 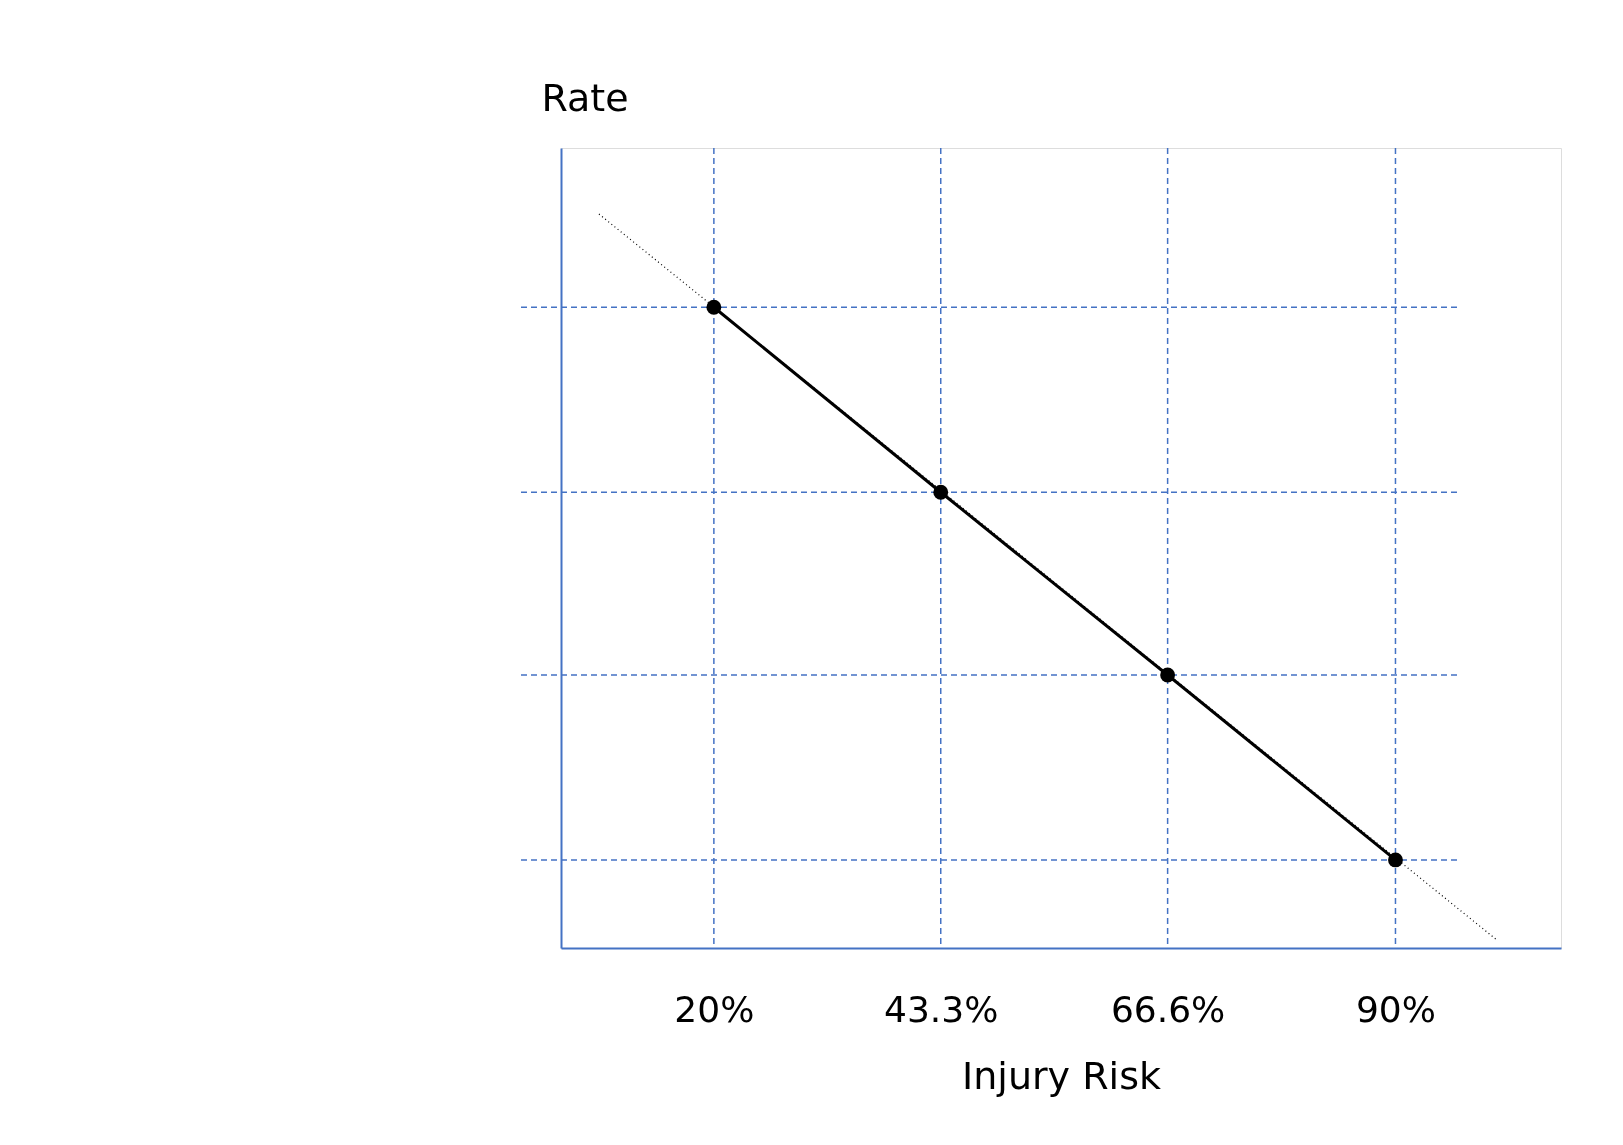 What do you see at coordinates (585, 97) in the screenshot?
I see `y-axis-title: Rate` at bounding box center [585, 97].